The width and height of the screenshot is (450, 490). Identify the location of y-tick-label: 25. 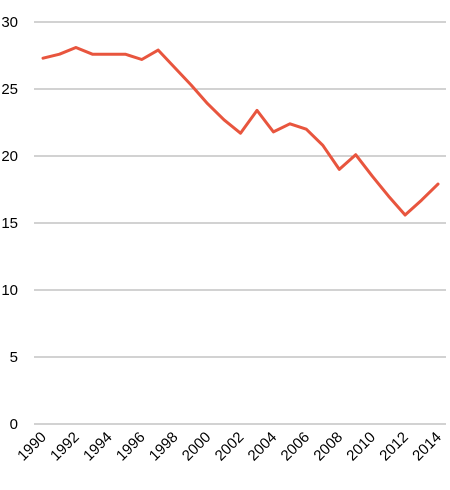
(9, 89).